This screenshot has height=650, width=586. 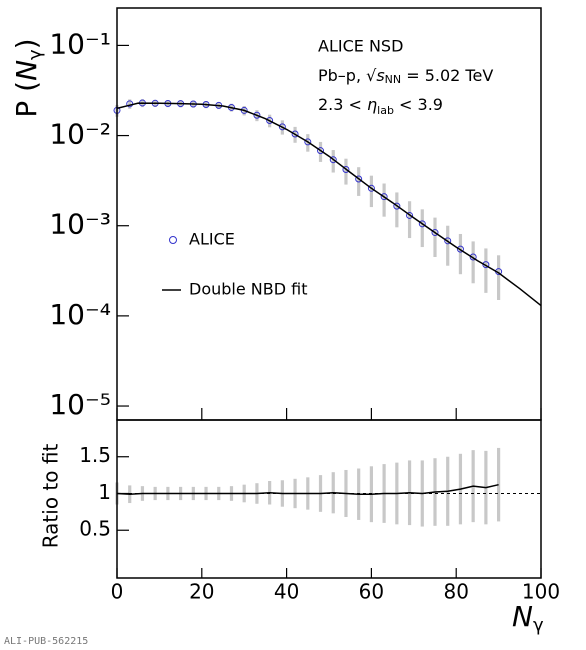 What do you see at coordinates (95, 529) in the screenshot?
I see `y-tick-label: 0.5` at bounding box center [95, 529].